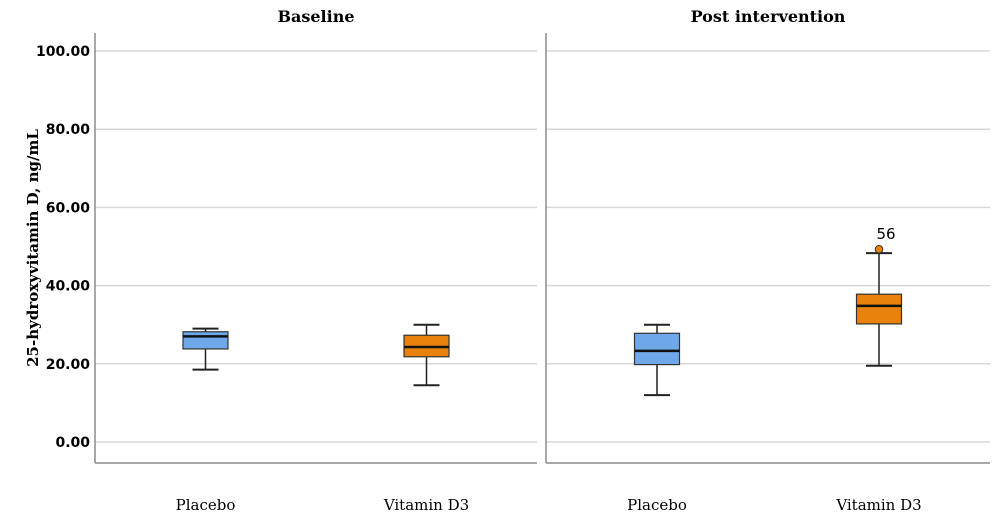  Describe the element at coordinates (68, 208) in the screenshot. I see `y-tick-label: 60.00` at that location.